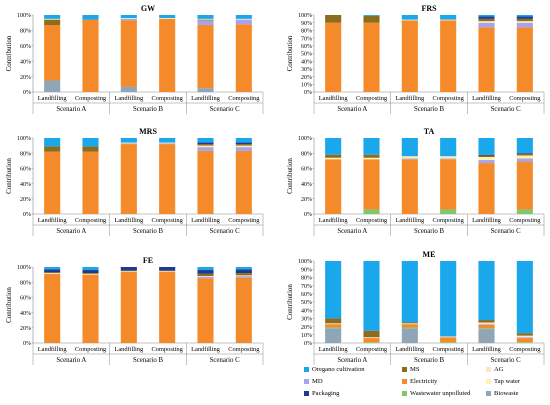  Describe the element at coordinates (25, 78) in the screenshot. I see `y-tick-label: 20%` at that location.